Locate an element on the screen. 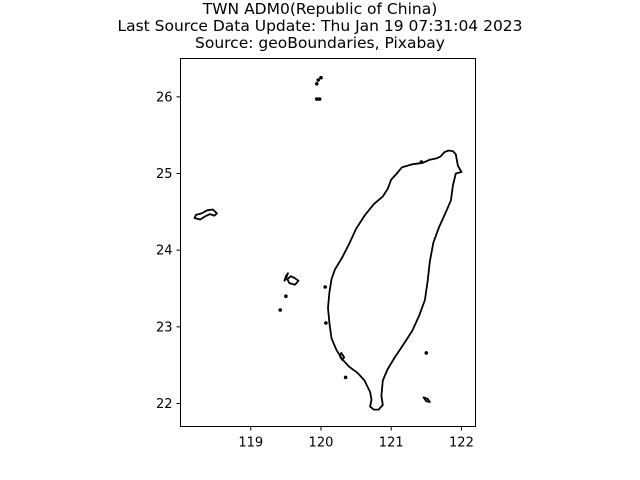  y-tick-label: 24 is located at coordinates (164, 251).